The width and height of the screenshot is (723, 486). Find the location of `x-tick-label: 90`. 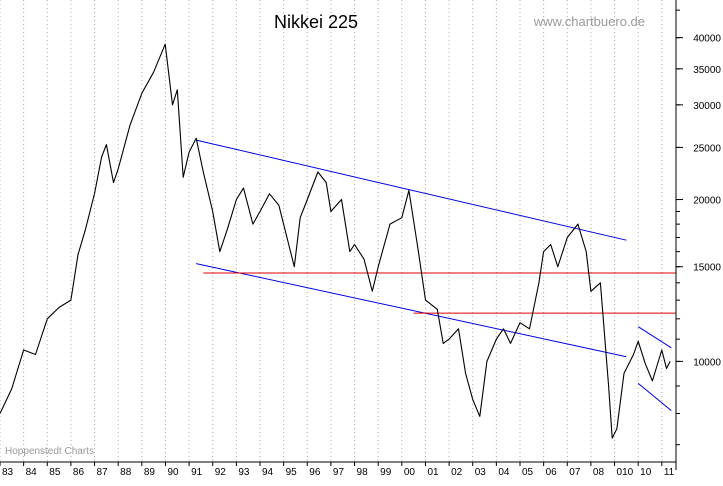

x-tick-label: 90 is located at coordinates (173, 472).